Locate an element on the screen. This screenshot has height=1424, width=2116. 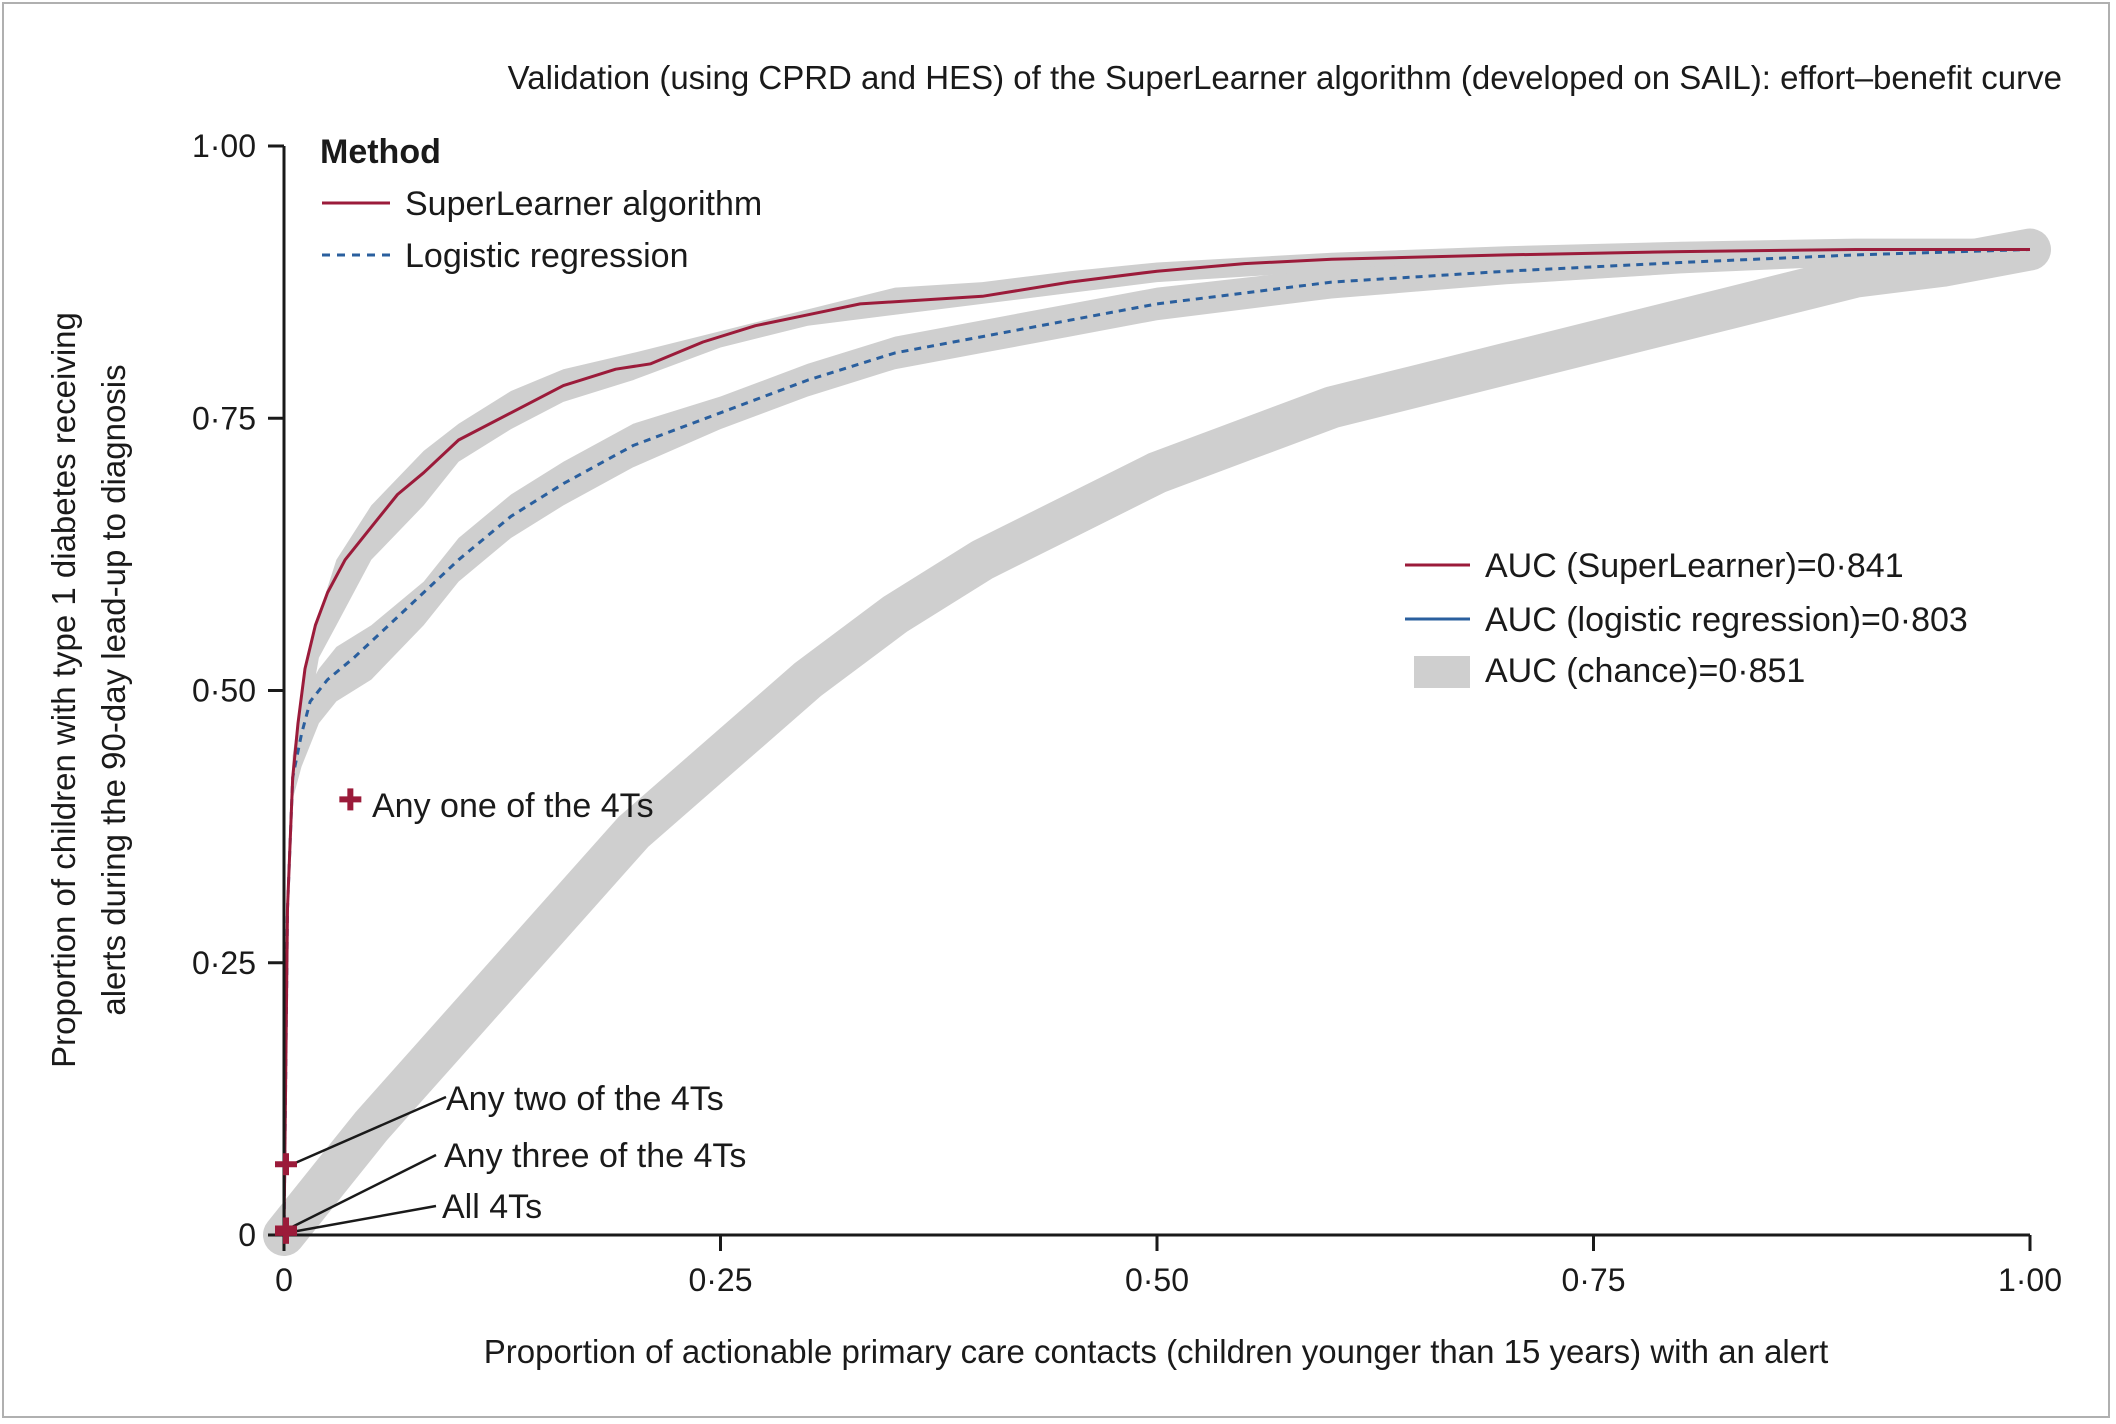
legend-superlearner-label: SuperLearner algorithm is located at coordinates (583, 204).